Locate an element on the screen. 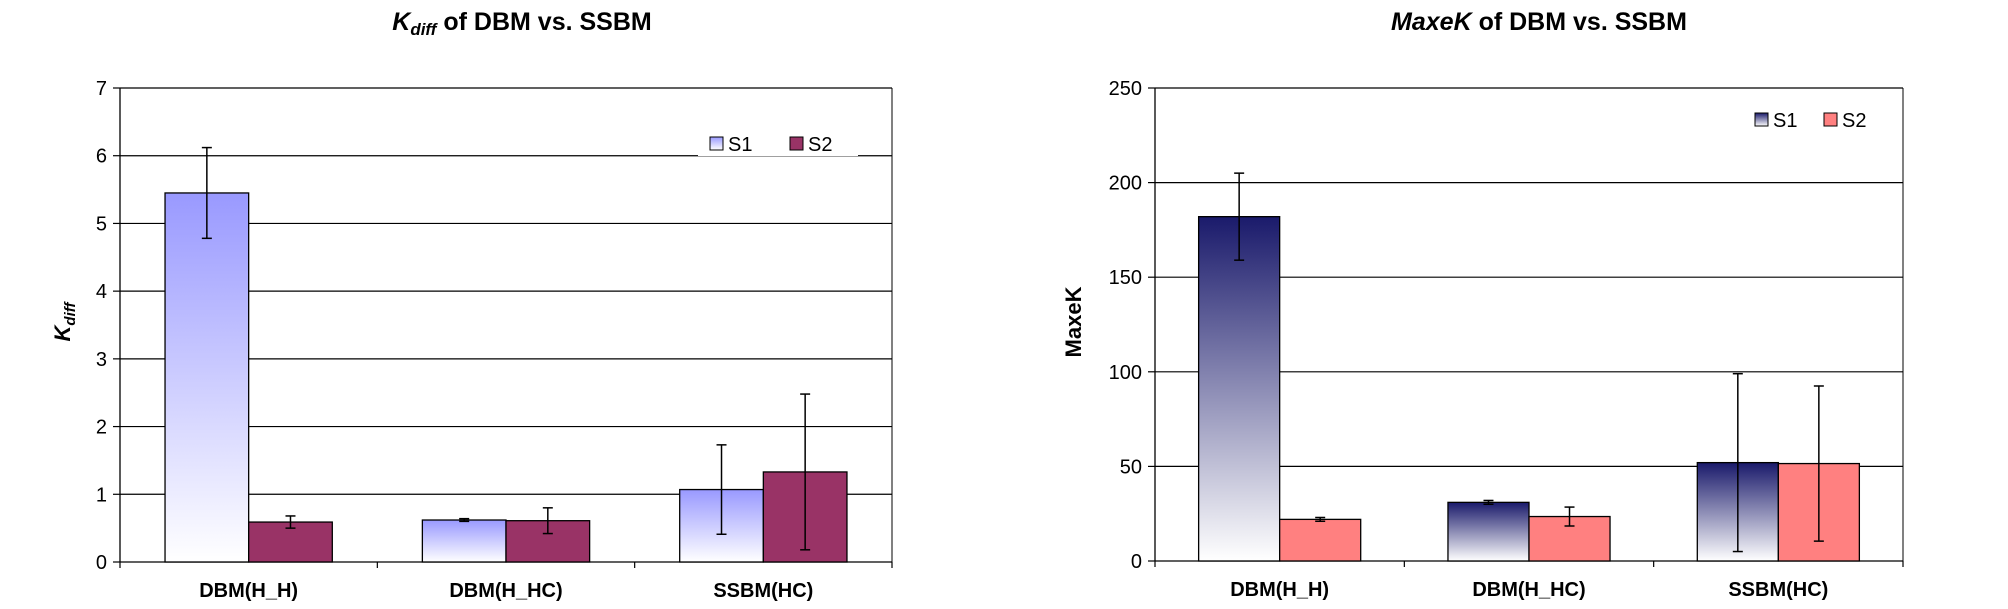 The height and width of the screenshot is (609, 2008). chart-title-main: K is located at coordinates (402, 22).